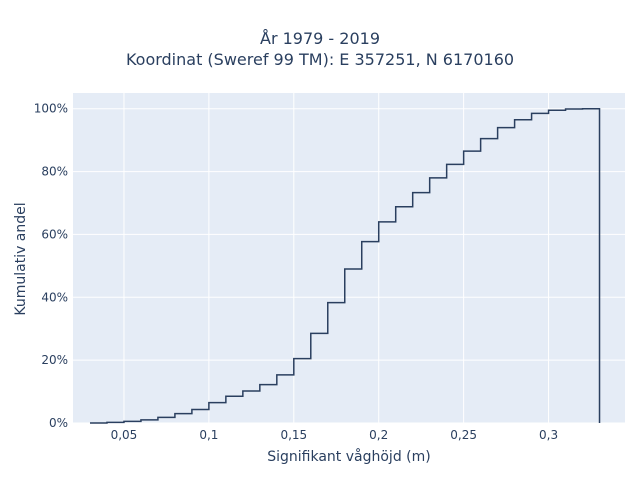 The width and height of the screenshot is (640, 480). I want to click on x-tick-label: 0,25, so click(463, 435).